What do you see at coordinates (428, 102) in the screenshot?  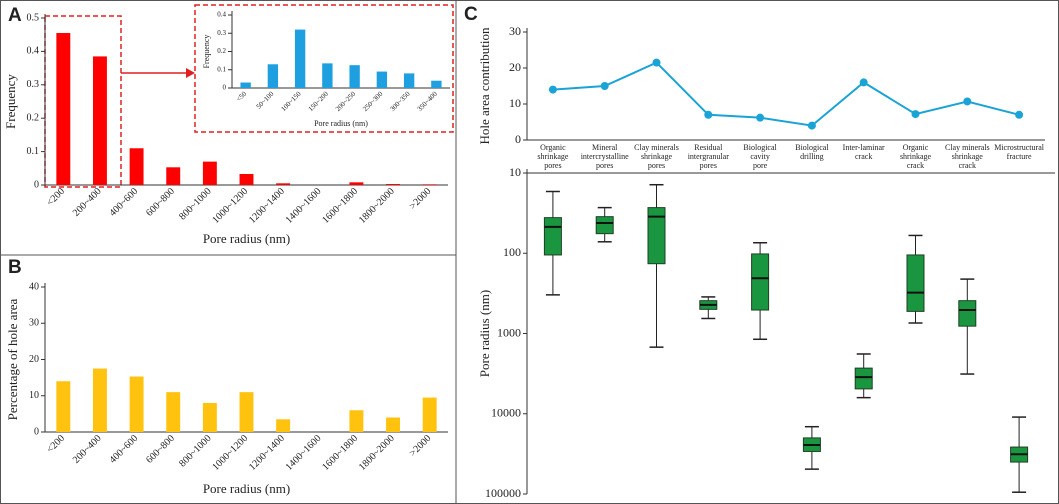 I see `x-tick-label: 350~400` at bounding box center [428, 102].